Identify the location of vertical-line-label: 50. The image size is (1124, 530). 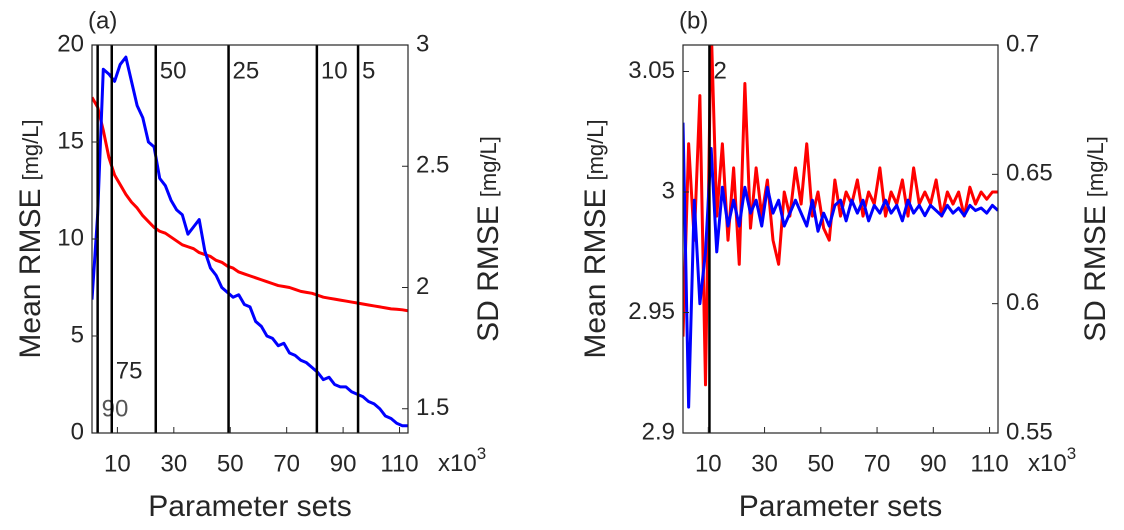
(173, 70).